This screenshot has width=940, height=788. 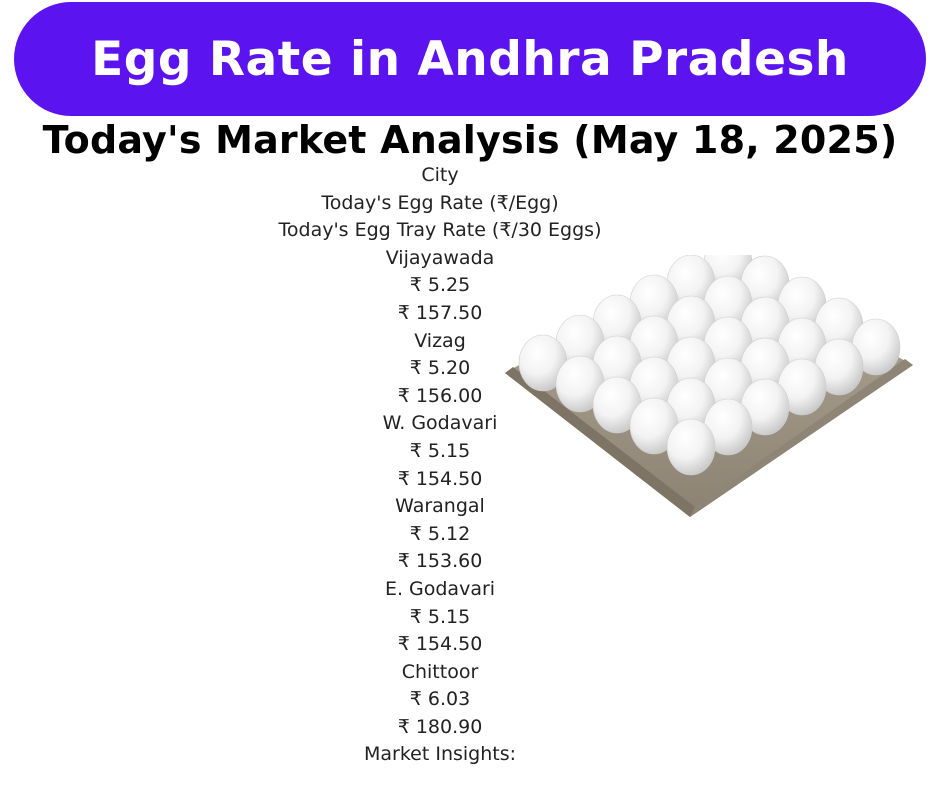 What do you see at coordinates (440, 588) in the screenshot?
I see `city-name: E. Godavari` at bounding box center [440, 588].